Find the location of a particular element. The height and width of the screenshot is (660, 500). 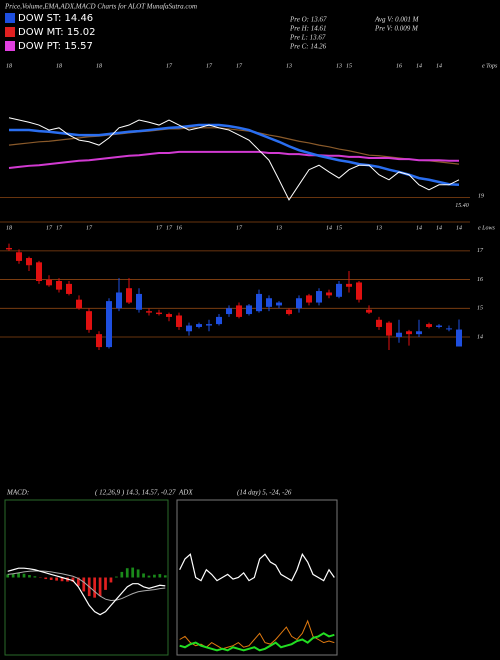

y-tick-label: 14 is located at coordinates (480, 336).